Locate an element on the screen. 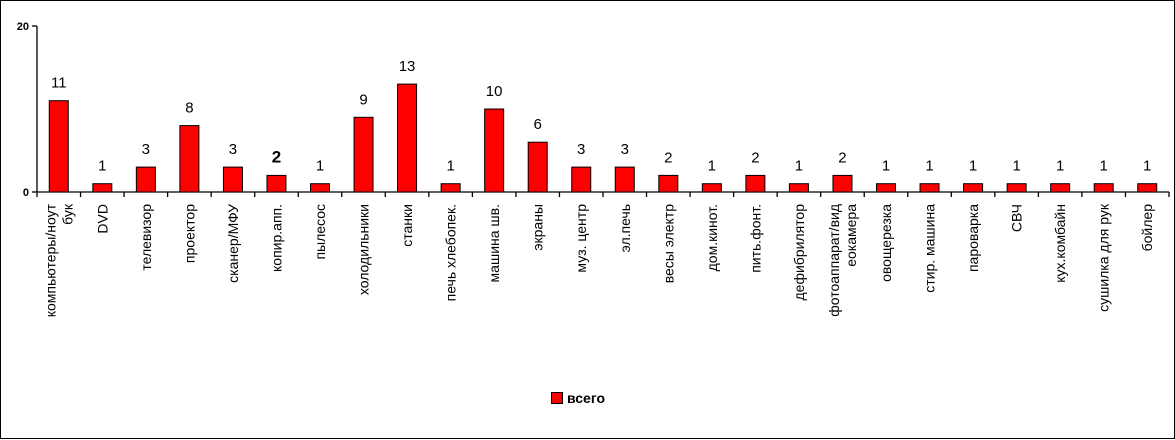  category-label: печь хлебопек. is located at coordinates (451, 252).